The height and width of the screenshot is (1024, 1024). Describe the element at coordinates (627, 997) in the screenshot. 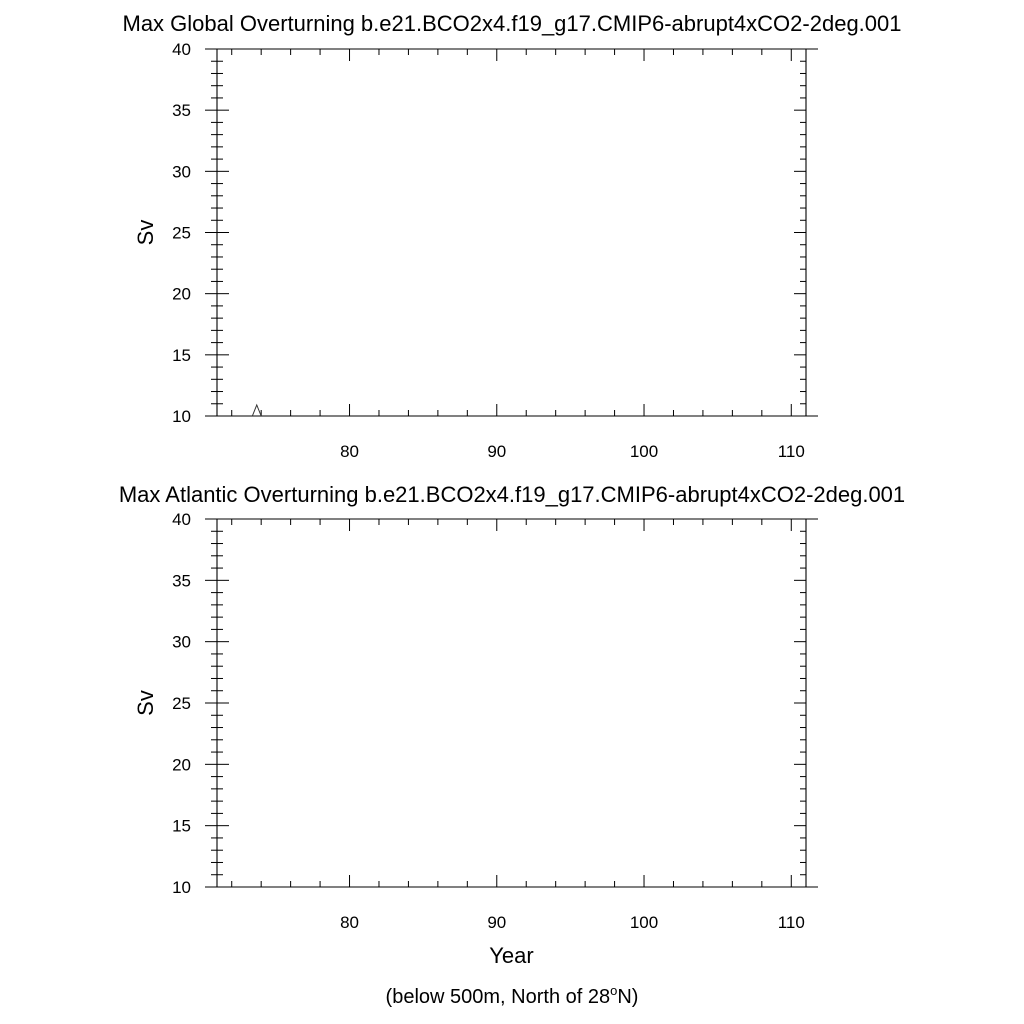

I see `footnote-suffix: N)` at that location.